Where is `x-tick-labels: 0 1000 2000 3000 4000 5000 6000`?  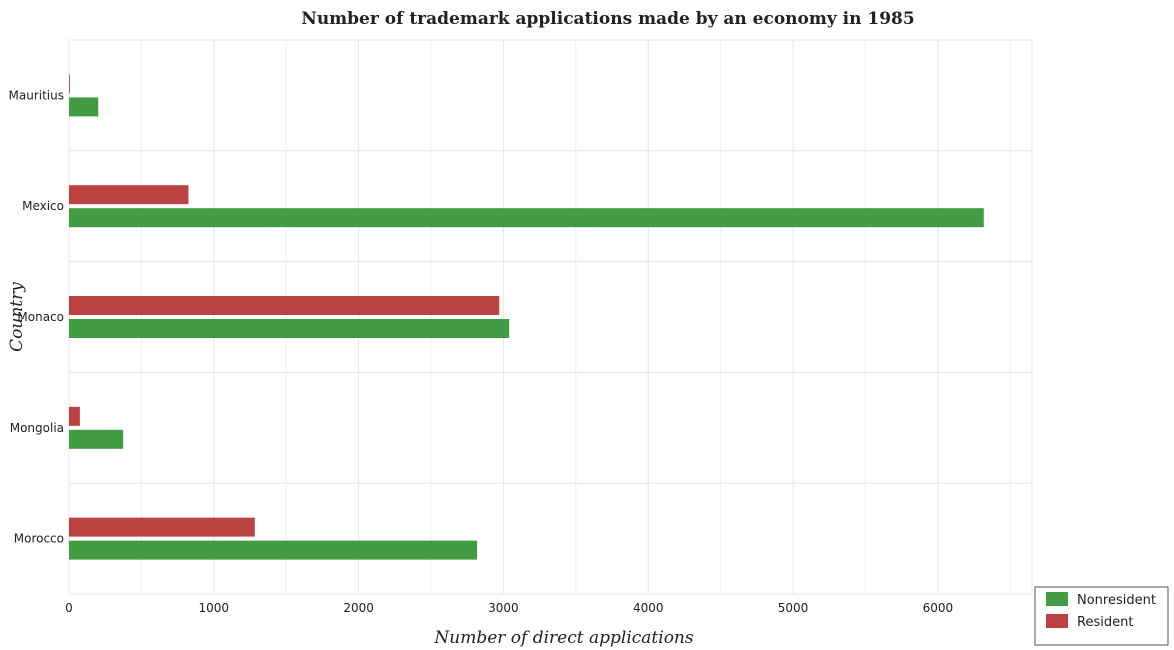 x-tick-labels: 0 1000 2000 3000 4000 5000 6000 is located at coordinates (509, 608).